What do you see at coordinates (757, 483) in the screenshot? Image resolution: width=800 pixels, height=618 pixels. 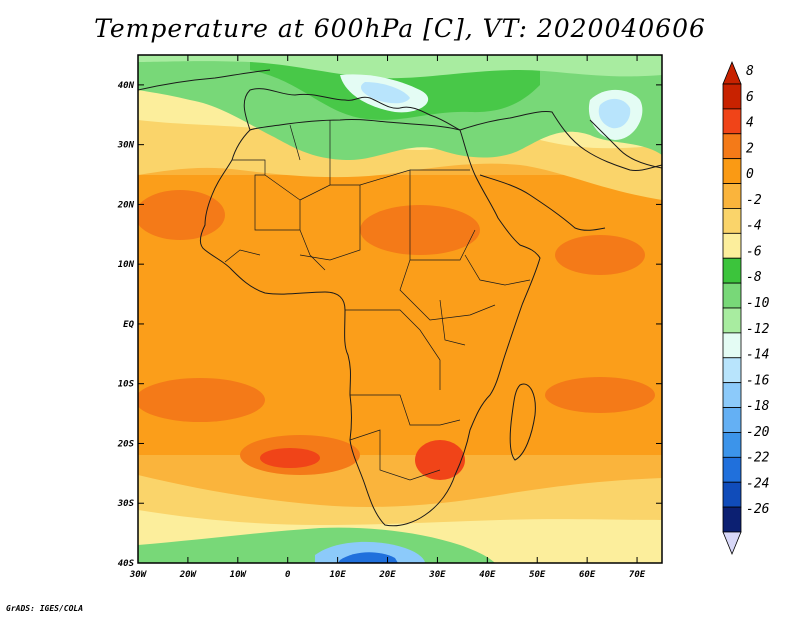 I see `colorbar-label: -24` at bounding box center [757, 483].